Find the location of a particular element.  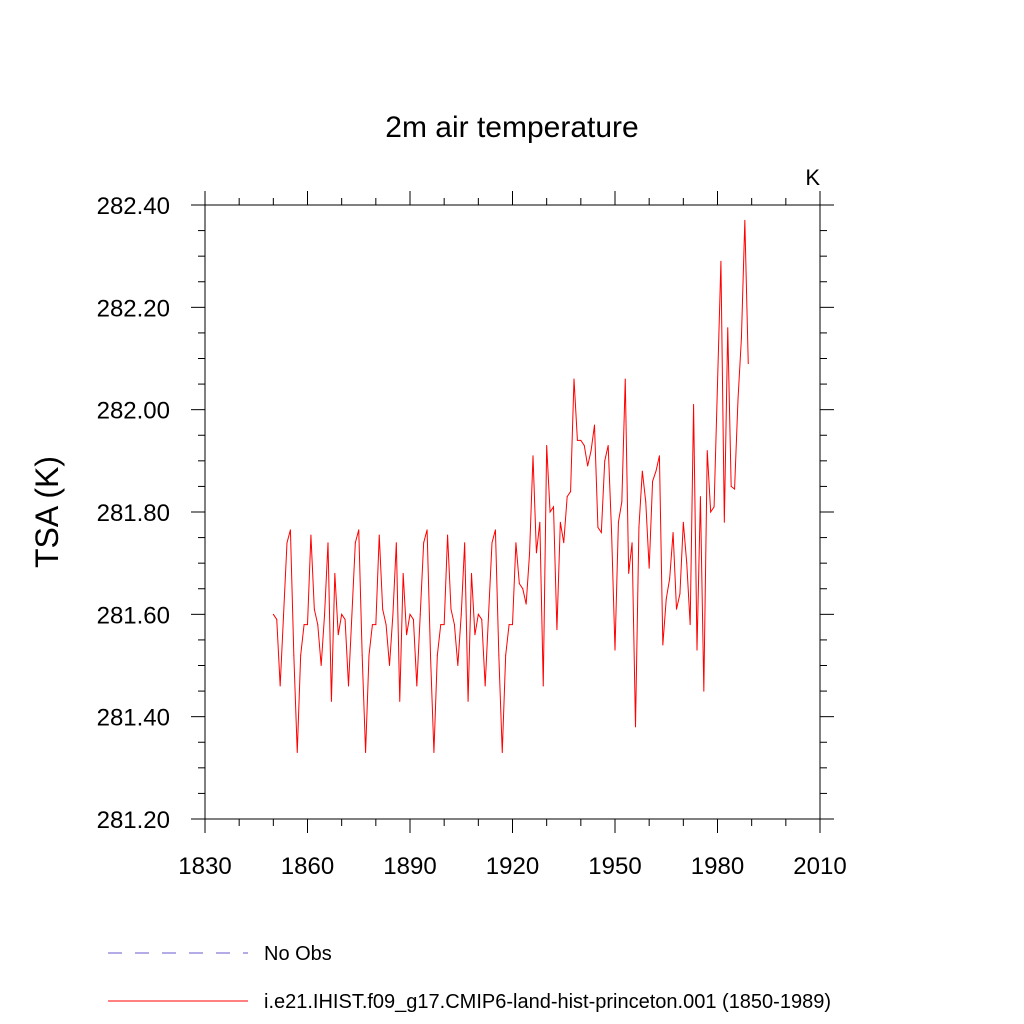

y-tick-label: 282.00 is located at coordinates (133, 411).